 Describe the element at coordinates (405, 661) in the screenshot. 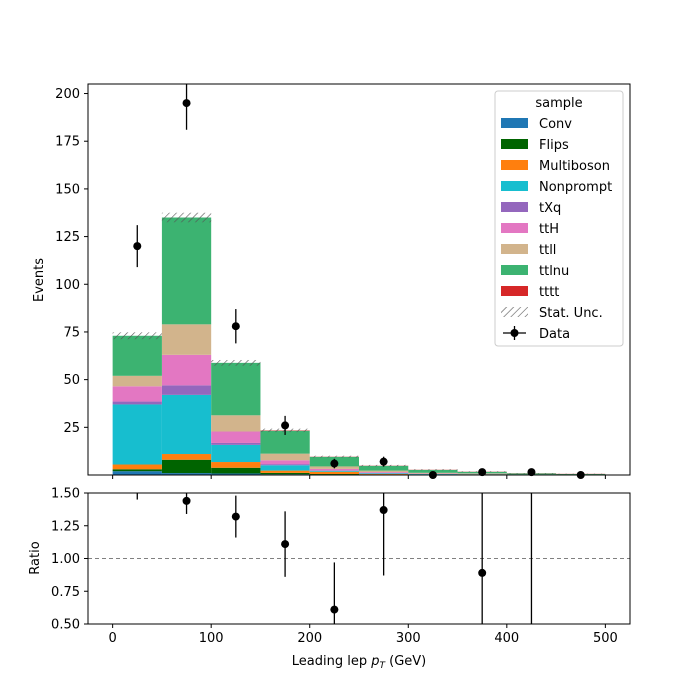

I see `x-axis-label-unit: (GeV)` at that location.